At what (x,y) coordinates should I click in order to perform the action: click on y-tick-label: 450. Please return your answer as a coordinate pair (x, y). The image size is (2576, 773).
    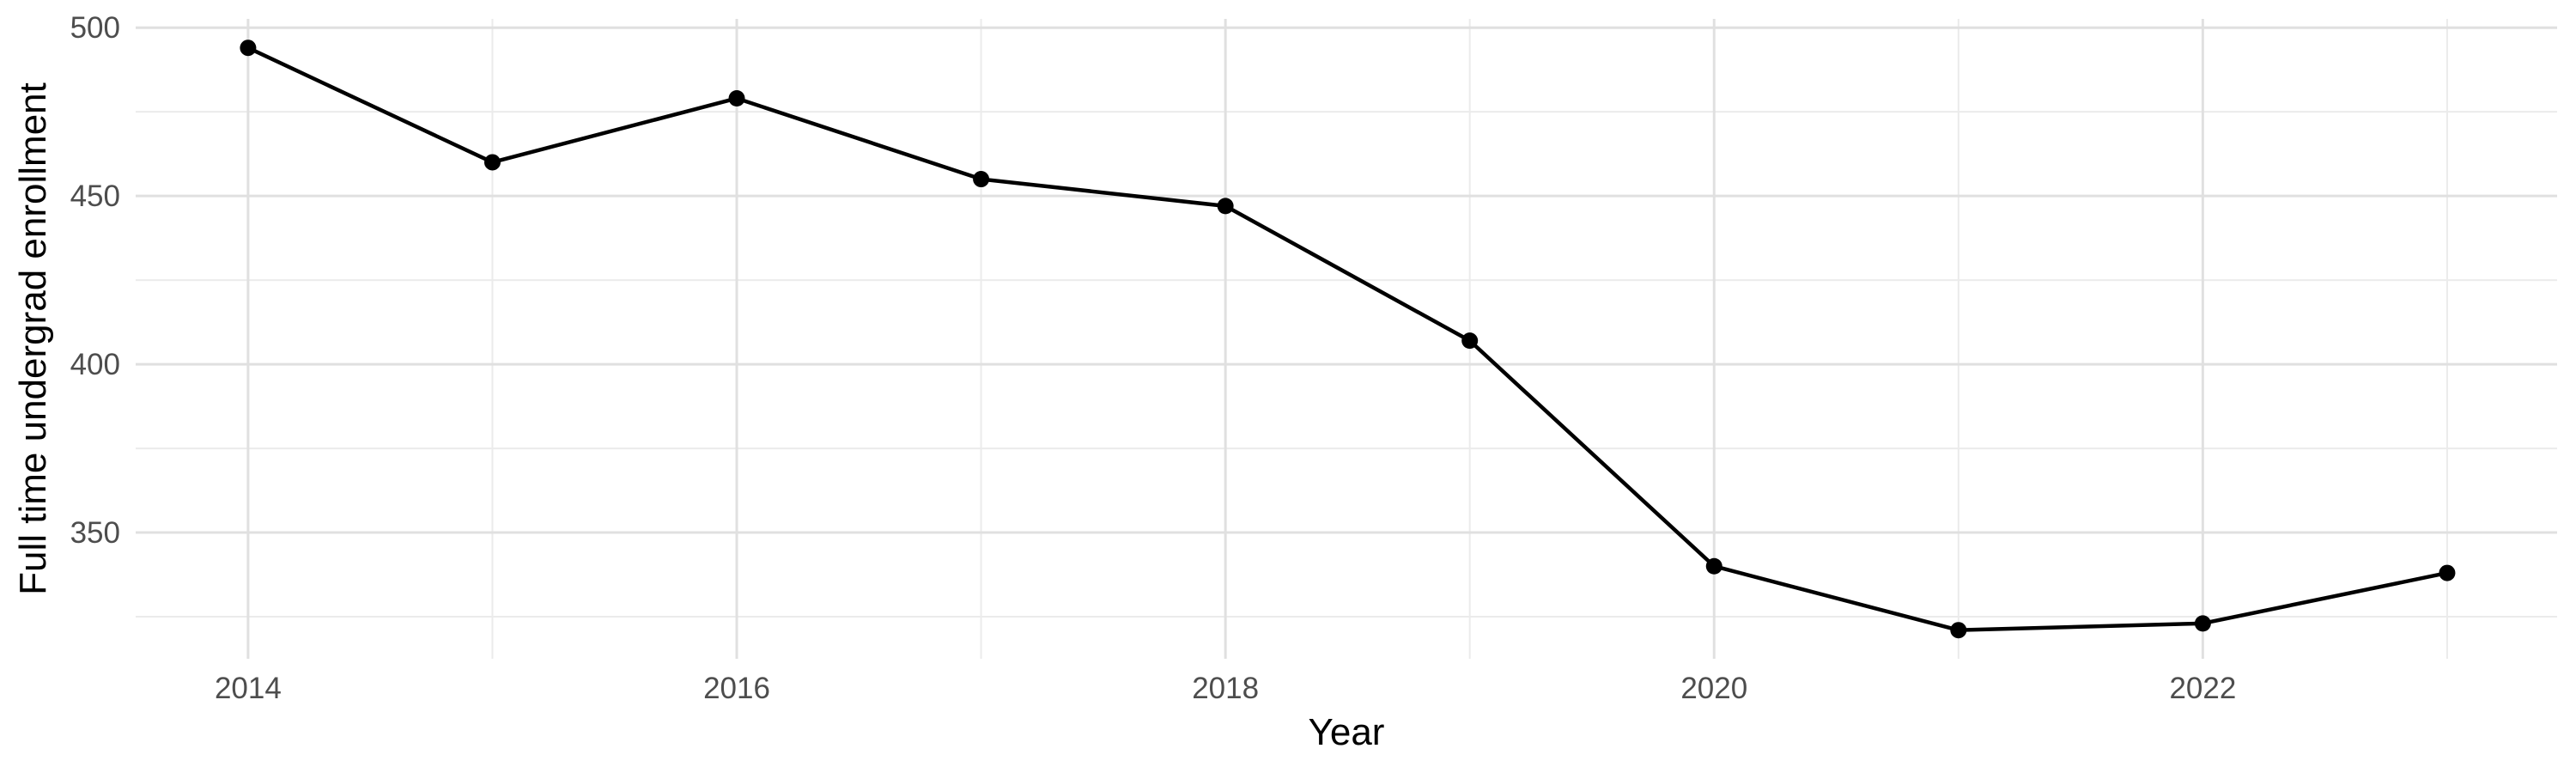
    Looking at the image, I should click on (95, 196).